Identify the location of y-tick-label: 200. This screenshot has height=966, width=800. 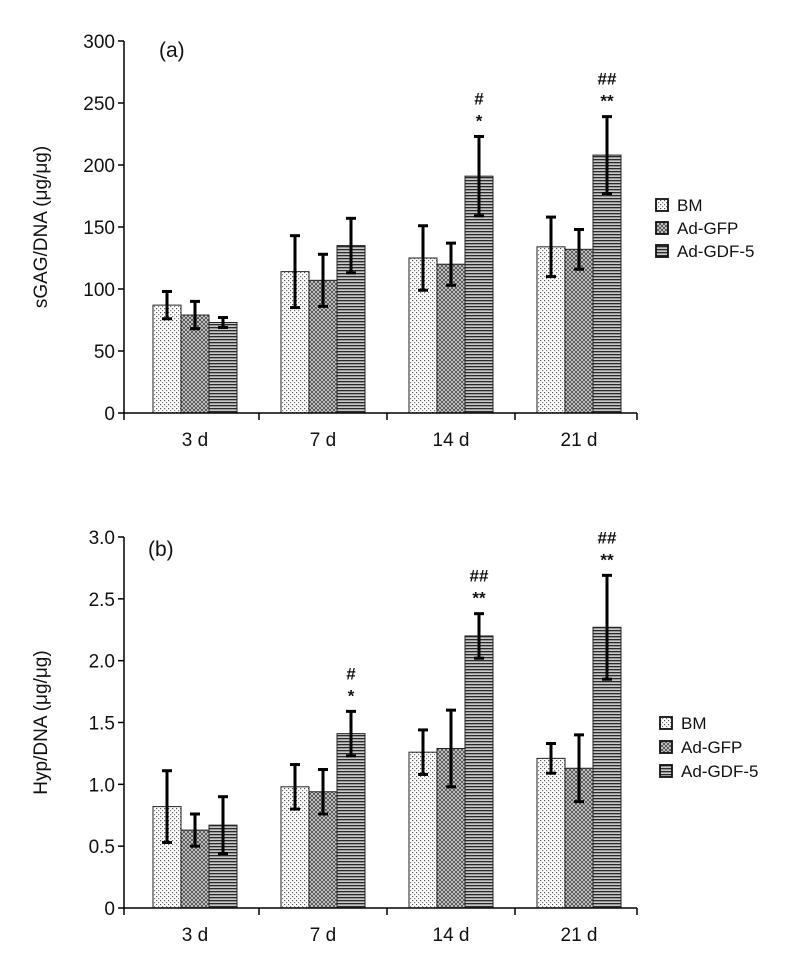
(99, 166).